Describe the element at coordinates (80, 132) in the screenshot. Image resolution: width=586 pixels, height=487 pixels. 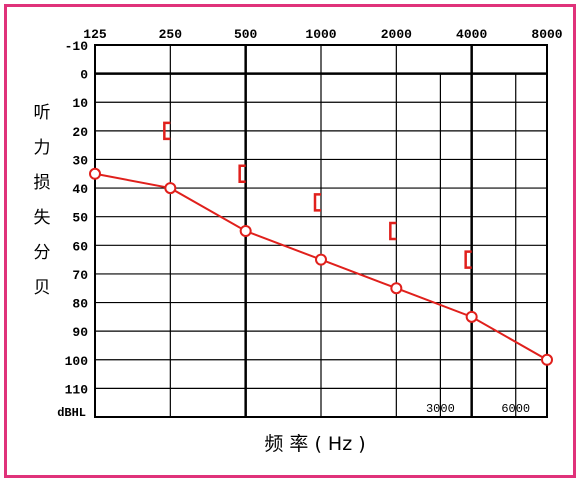
I see `y-tick-label: 20` at that location.